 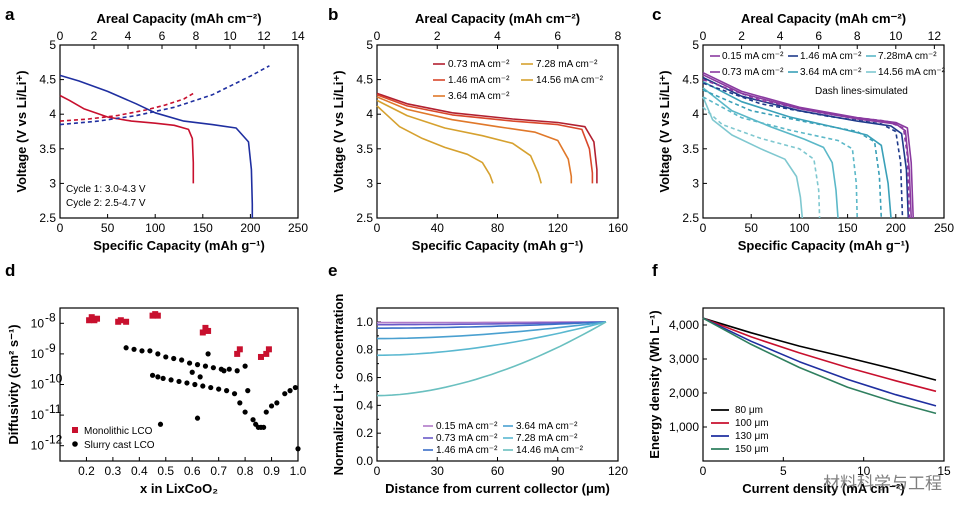 I want to click on legend-entry: 3.64 mA cm⁻², so click(x=831, y=72).